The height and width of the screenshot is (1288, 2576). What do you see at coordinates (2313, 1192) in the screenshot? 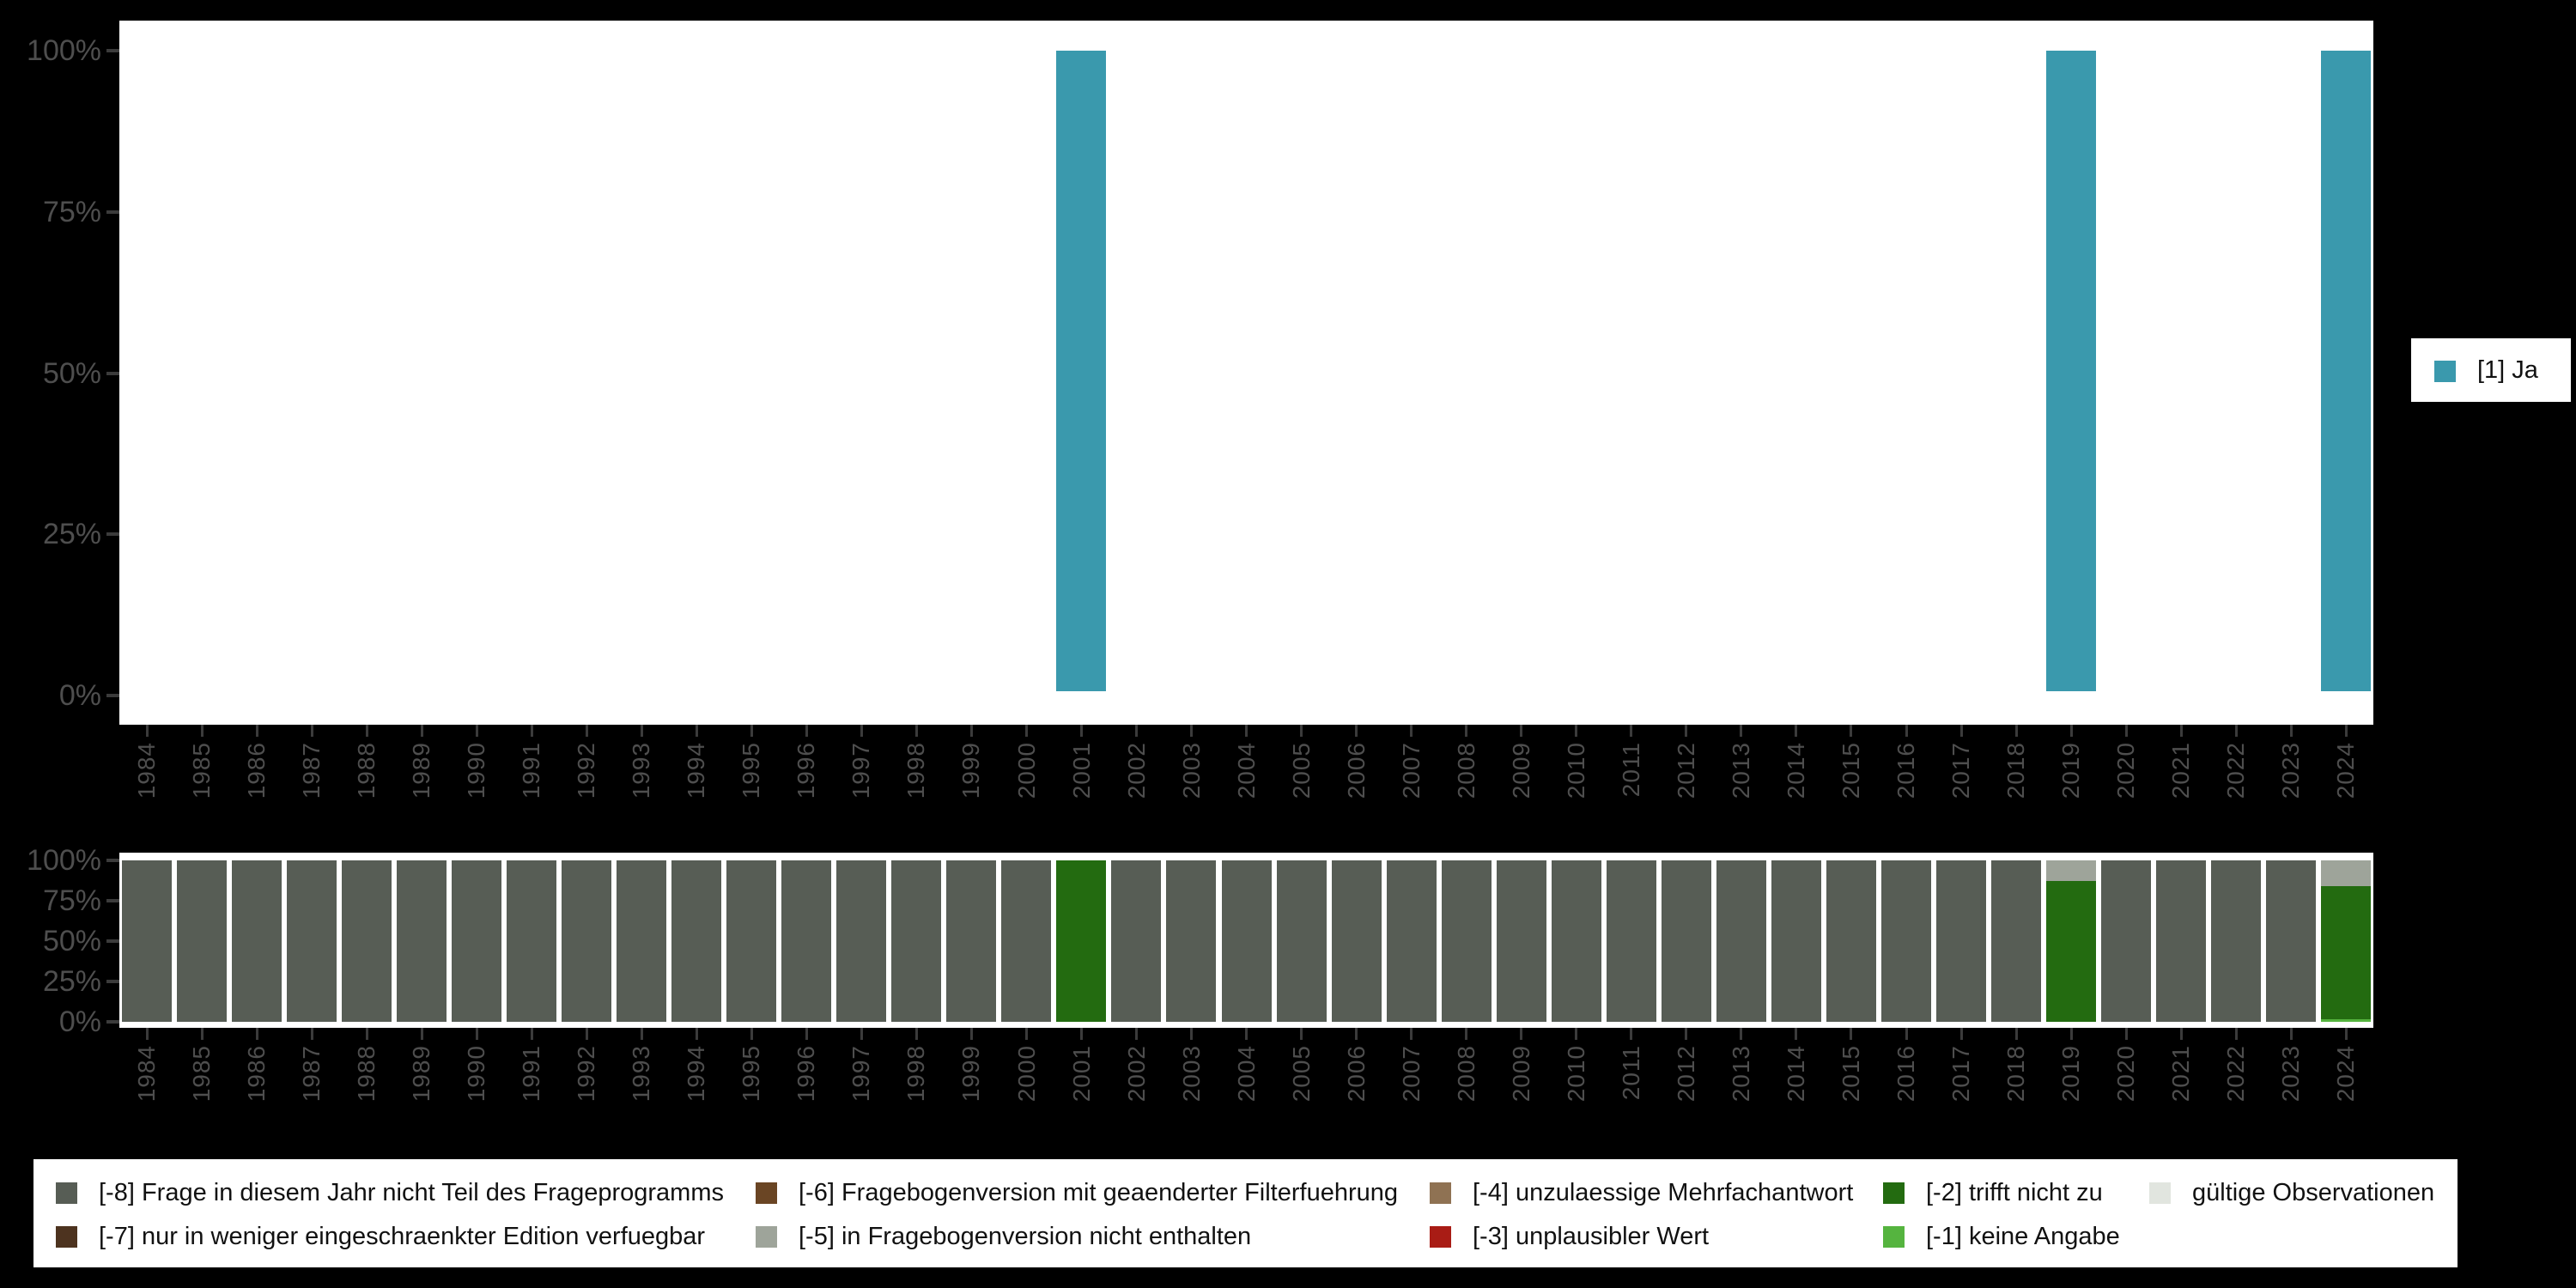
I see `legend-label-valid: gültige Observationen` at bounding box center [2313, 1192].